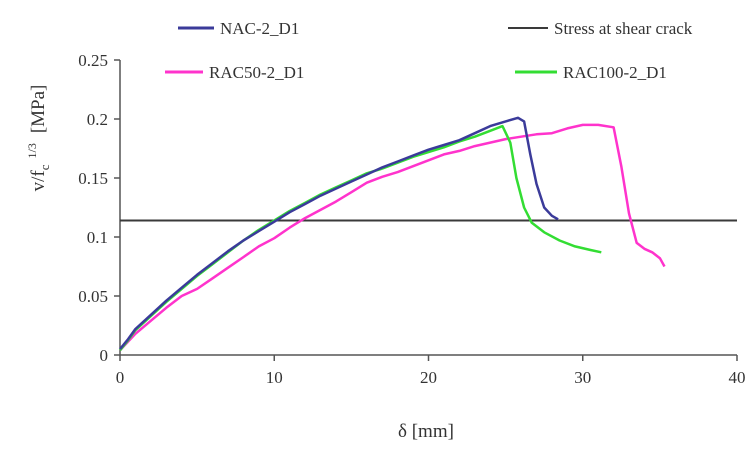 The height and width of the screenshot is (450, 754). Describe the element at coordinates (44, 167) in the screenshot. I see `y-axis-title-sub: c` at that location.